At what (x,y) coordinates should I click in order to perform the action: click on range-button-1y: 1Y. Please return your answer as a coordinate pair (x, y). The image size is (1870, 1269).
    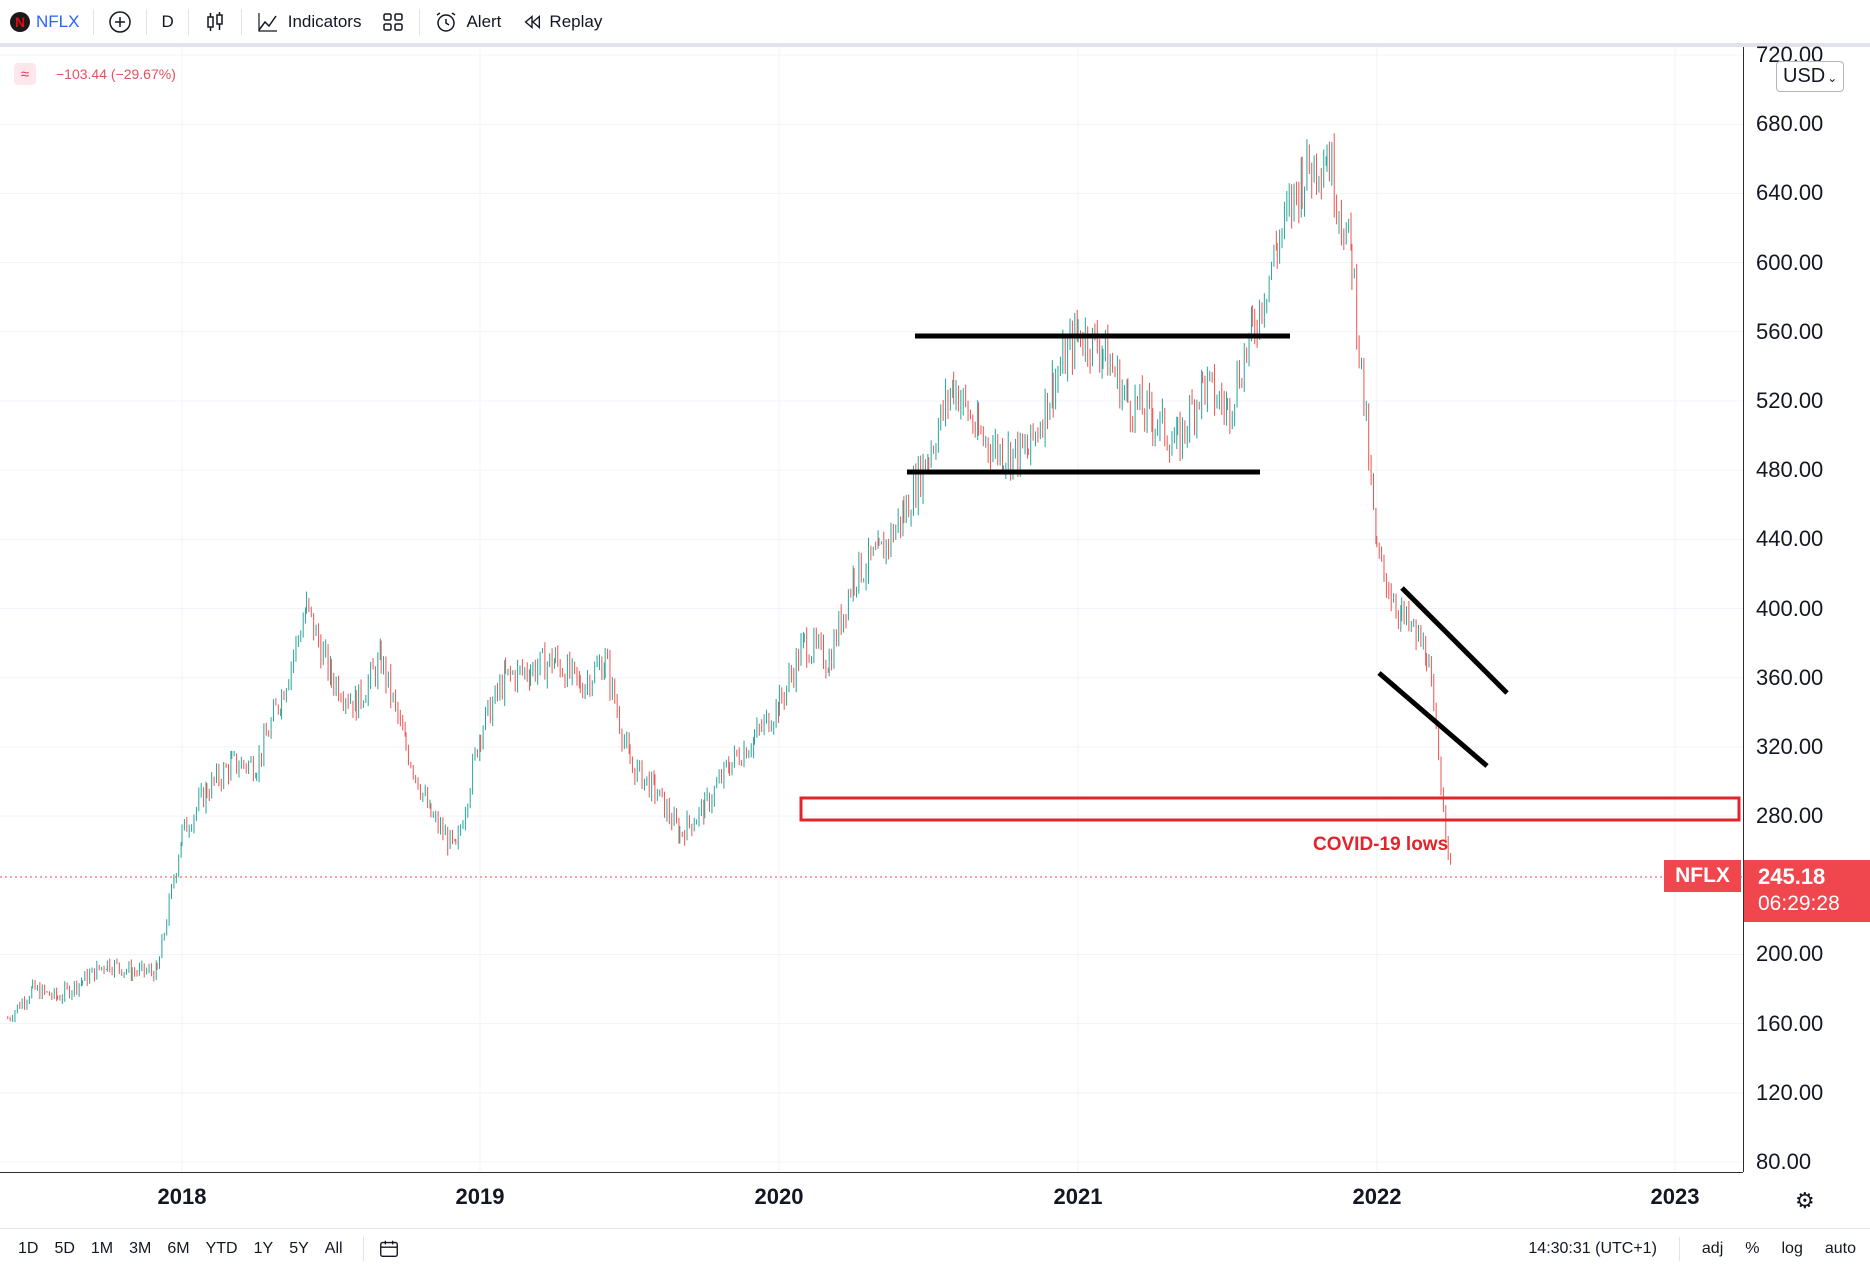
    Looking at the image, I should click on (263, 1248).